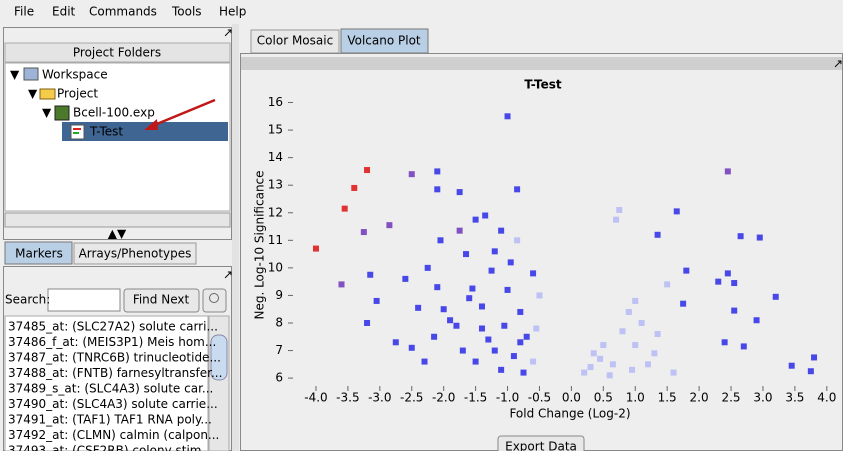 The width and height of the screenshot is (843, 451). Describe the element at coordinates (384, 41) in the screenshot. I see `tab-label: Volcano Plot` at that location.